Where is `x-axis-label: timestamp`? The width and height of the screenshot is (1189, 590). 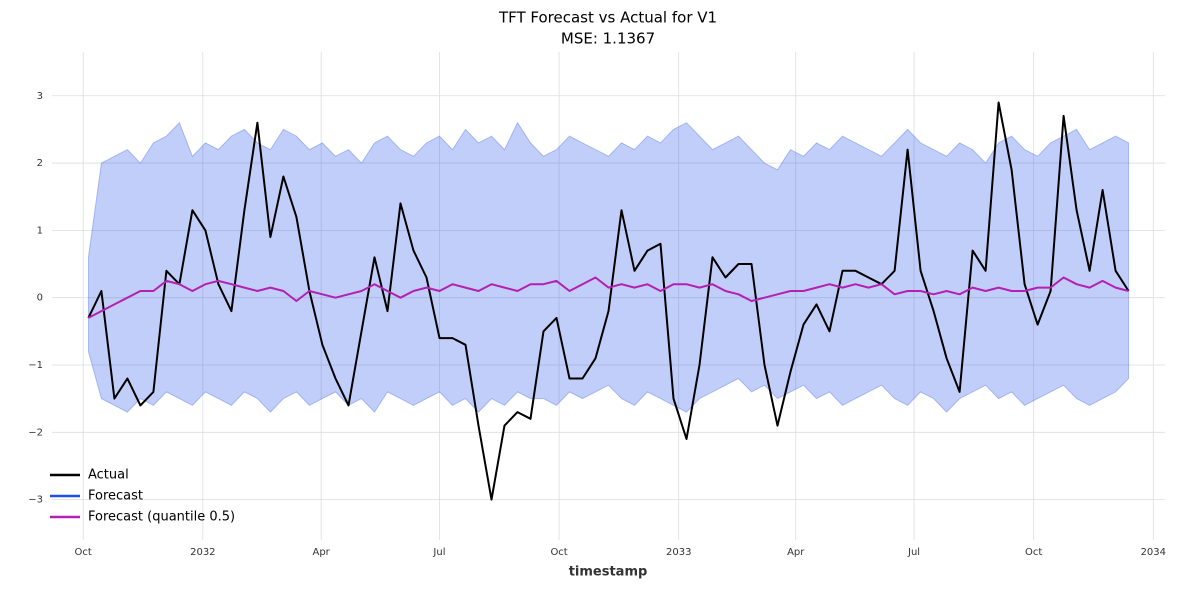
x-axis-label: timestamp is located at coordinates (608, 572).